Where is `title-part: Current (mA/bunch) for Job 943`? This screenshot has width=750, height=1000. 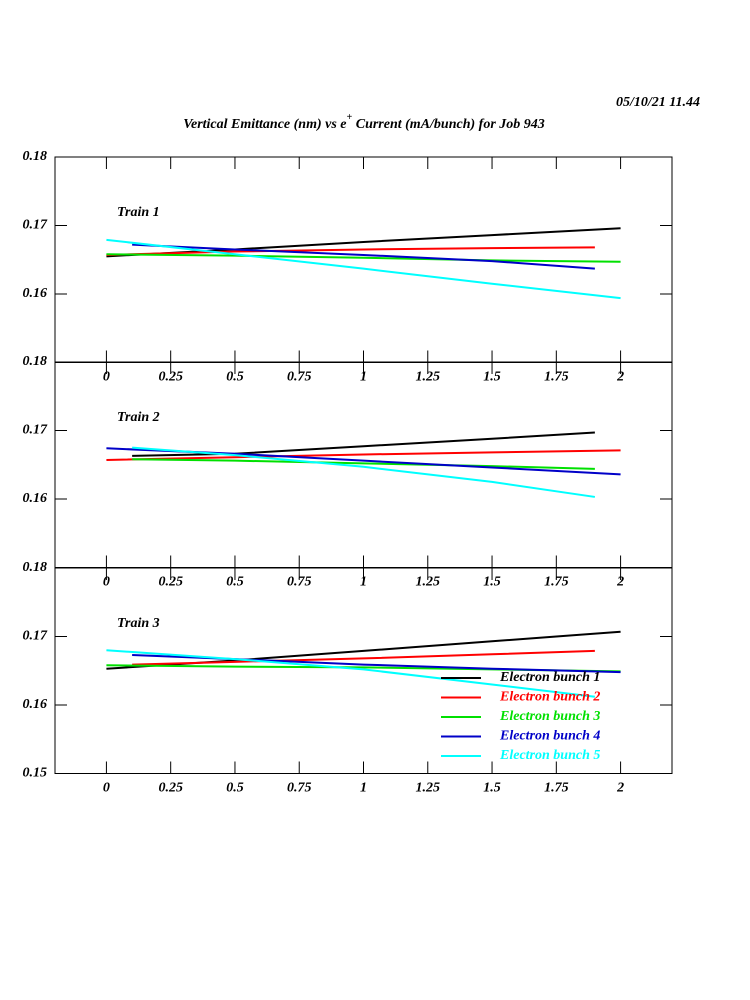
title-part: Current (mA/bunch) for Job 943 is located at coordinates (448, 124).